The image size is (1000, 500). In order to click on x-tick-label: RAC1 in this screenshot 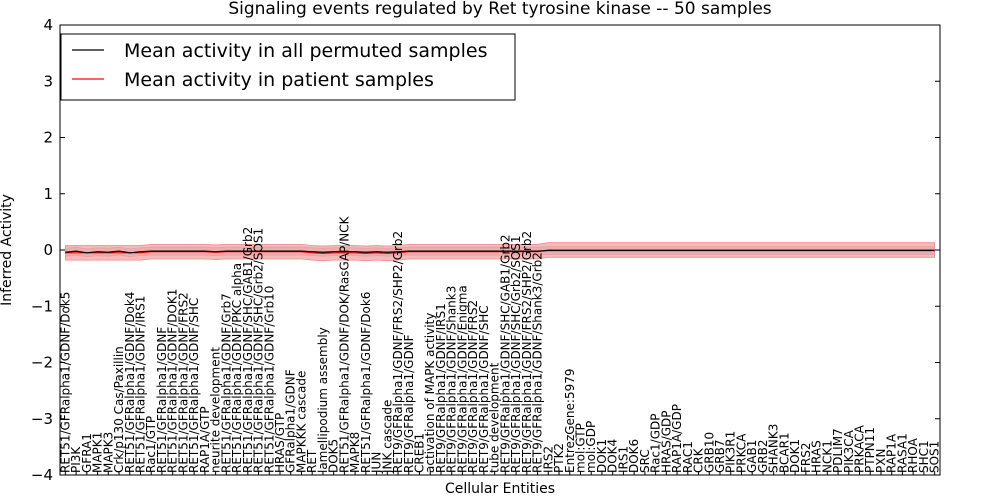, I will do `click(688, 457)`.